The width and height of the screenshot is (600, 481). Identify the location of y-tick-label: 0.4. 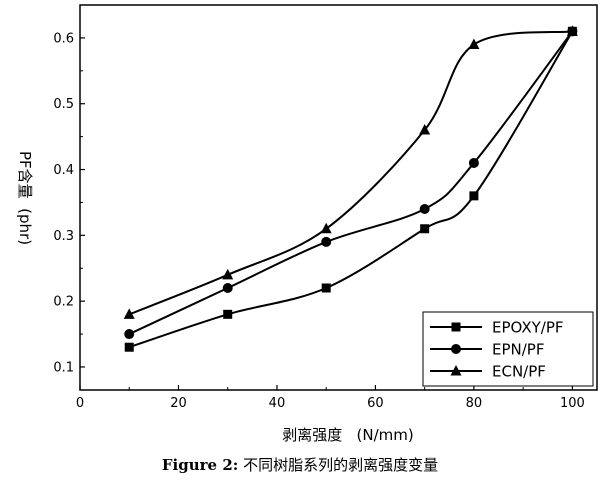
(63, 170).